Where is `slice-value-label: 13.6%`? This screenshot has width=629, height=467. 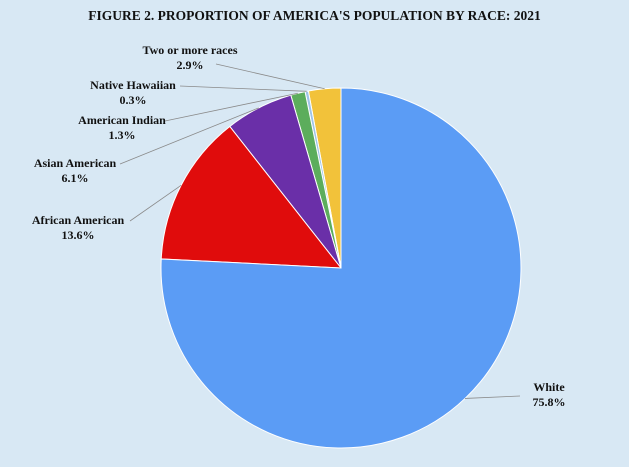
slice-value-label: 13.6% is located at coordinates (78, 235).